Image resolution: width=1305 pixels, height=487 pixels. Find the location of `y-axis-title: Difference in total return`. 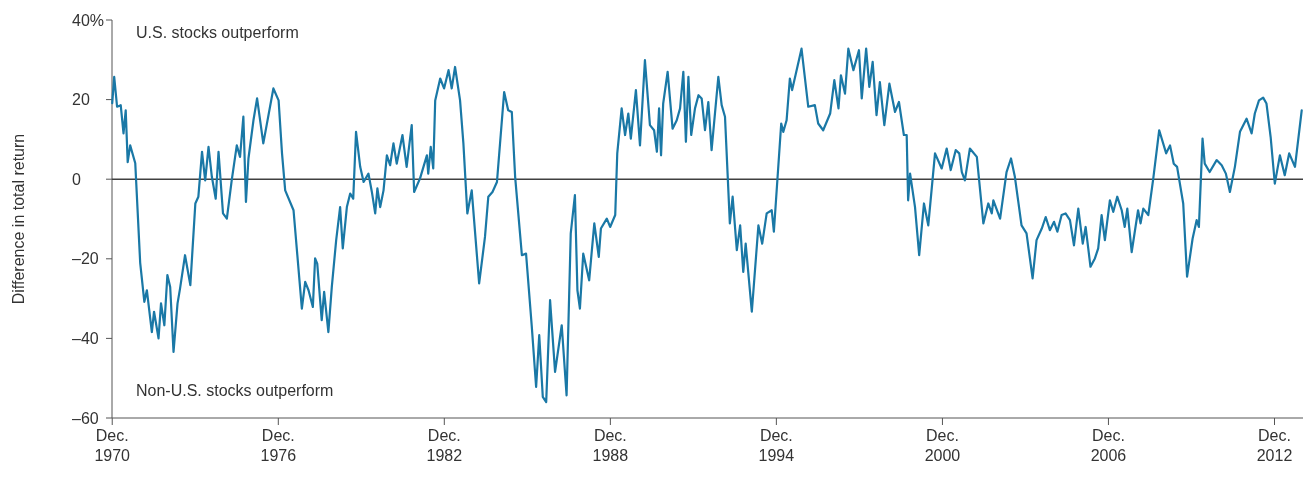

y-axis-title: Difference in total return is located at coordinates (18, 219).